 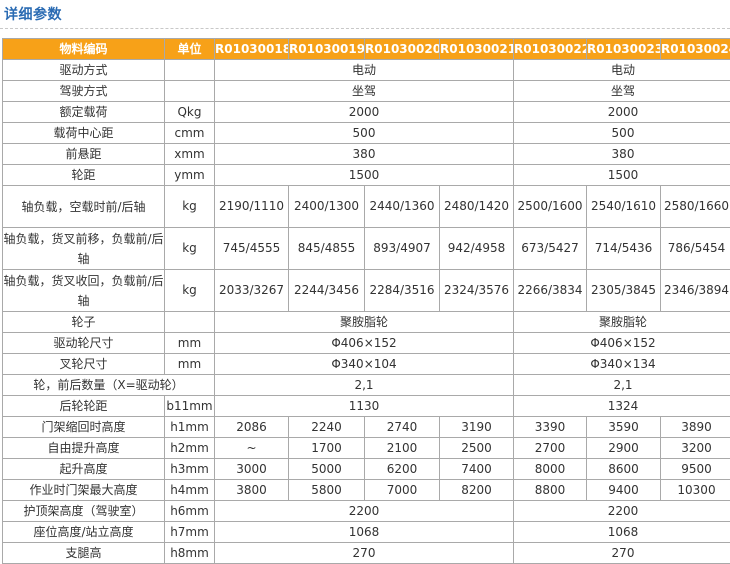 What do you see at coordinates (327, 49) in the screenshot?
I see `header-model-r01030019: R01030019` at bounding box center [327, 49].